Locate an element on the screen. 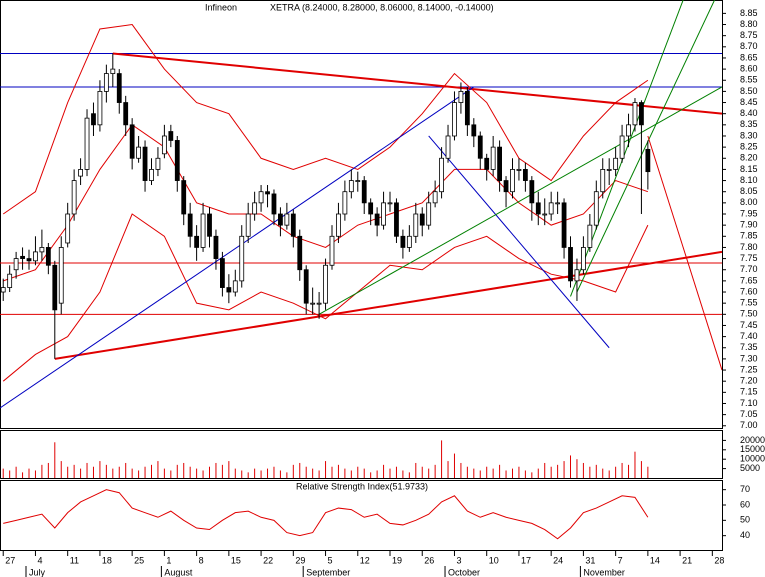  x-tick-label: 18 is located at coordinates (107, 560).